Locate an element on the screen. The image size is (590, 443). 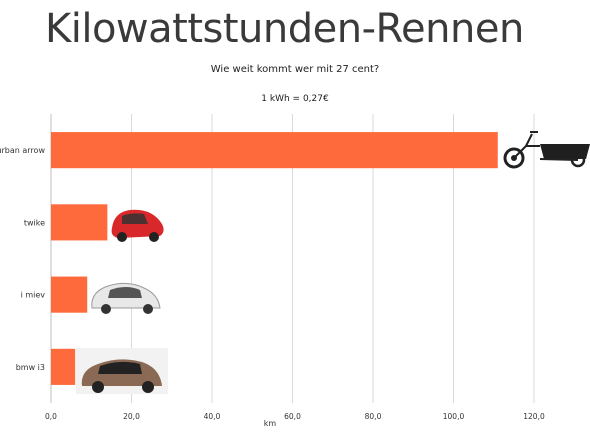
category-label: twike is located at coordinates (34, 222).